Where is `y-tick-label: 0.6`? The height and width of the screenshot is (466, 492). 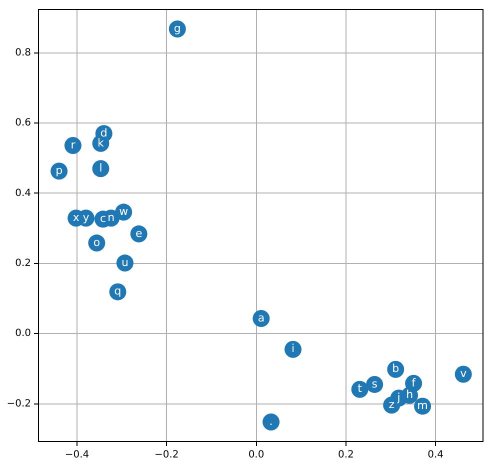
y-tick-label: 0.6 is located at coordinates (23, 123).